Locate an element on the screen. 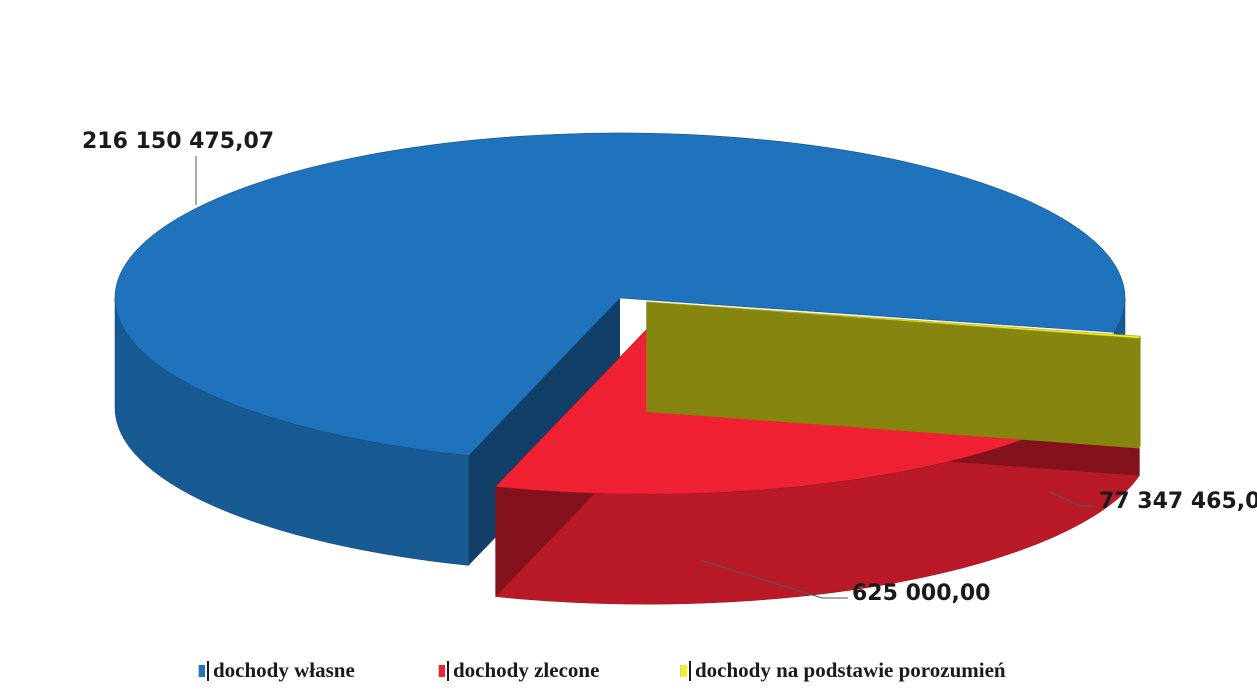  slice-top-face is located at coordinates (893, 320).